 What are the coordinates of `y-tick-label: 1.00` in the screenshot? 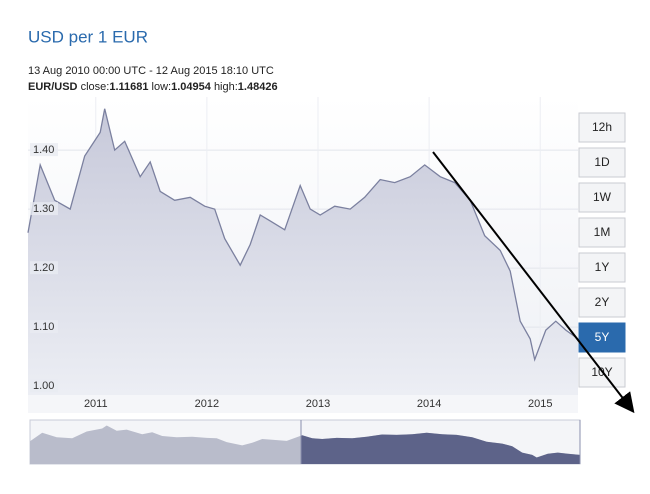 It's located at (43, 386).